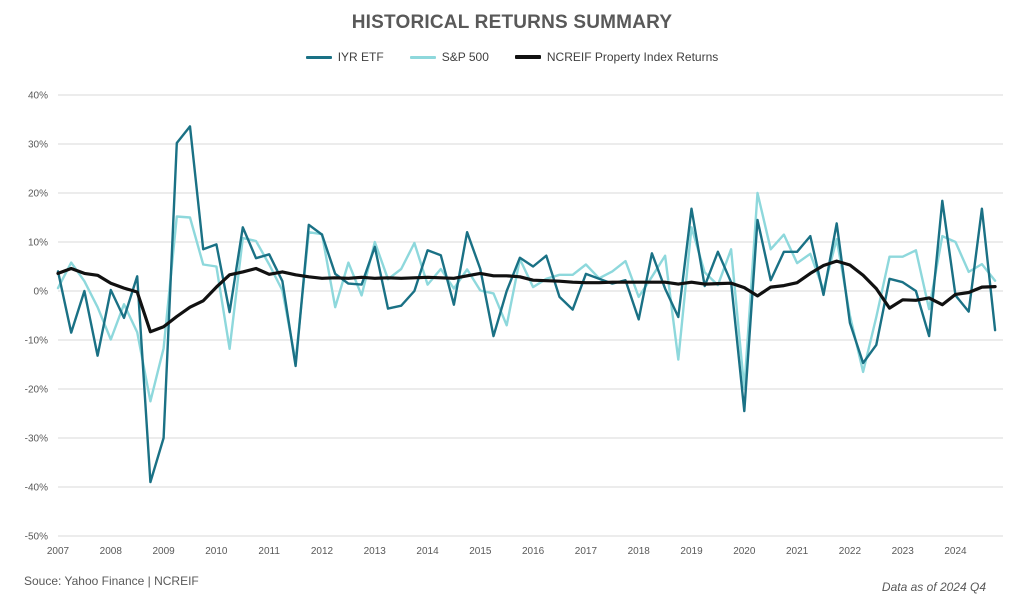 Image resolution: width=1024 pixels, height=602 pixels. I want to click on chart-title: HISTORICAL RETURNS SUMMARY, so click(512, 22).